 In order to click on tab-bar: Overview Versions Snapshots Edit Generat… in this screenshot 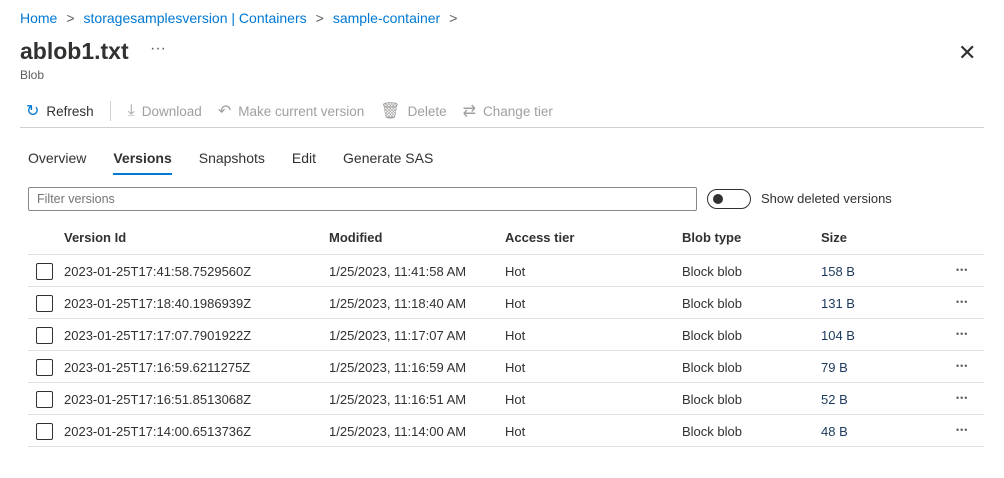, I will do `click(231, 162)`.